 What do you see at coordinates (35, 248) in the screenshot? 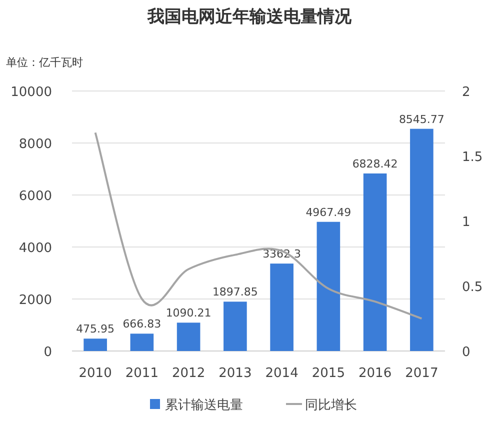
I see `y-tick-label: 4000` at bounding box center [35, 248].